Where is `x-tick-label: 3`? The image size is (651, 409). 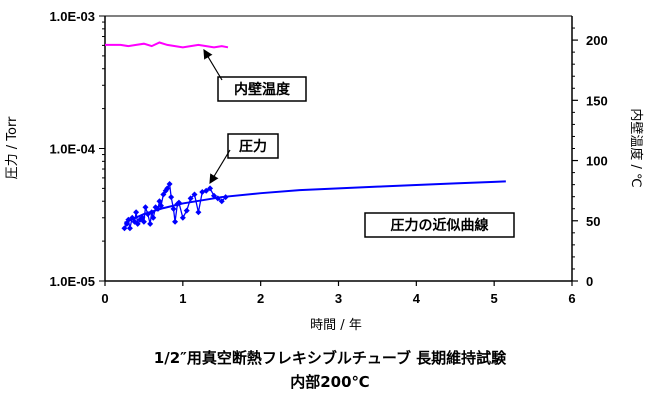 x-tick-label: 3 is located at coordinates (338, 298).